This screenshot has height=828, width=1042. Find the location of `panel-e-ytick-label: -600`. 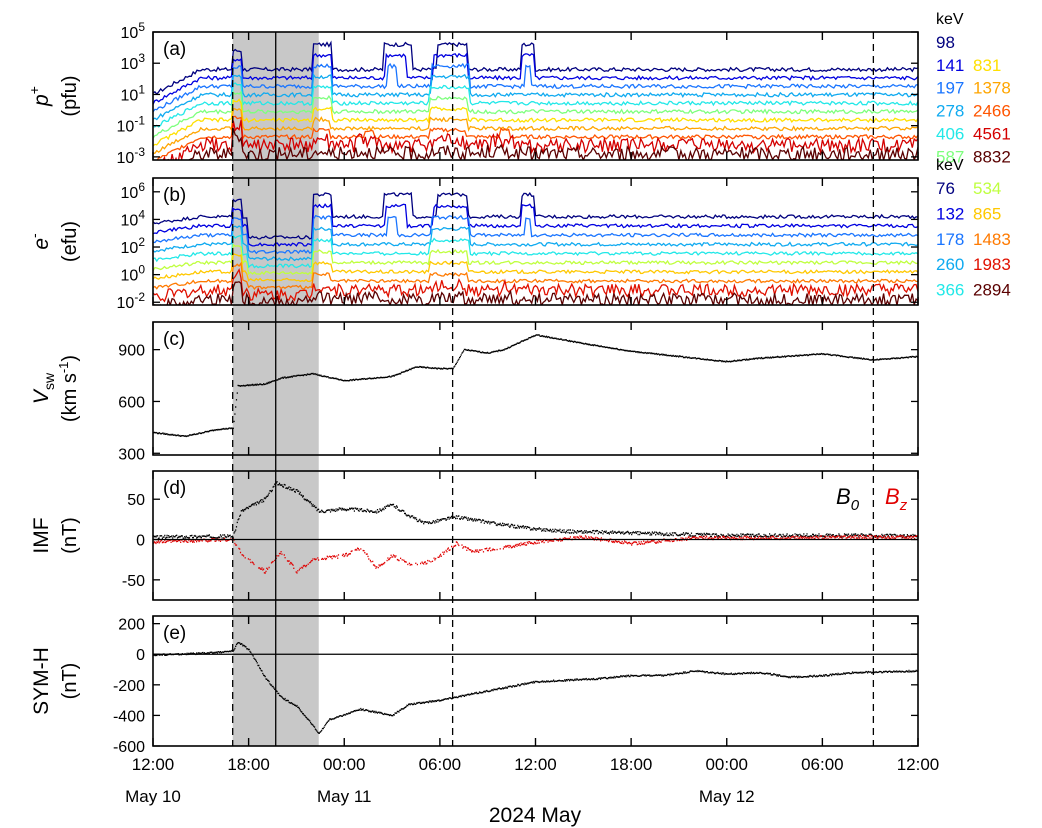

panel-e-ytick-label: -600 is located at coordinates (129, 747).